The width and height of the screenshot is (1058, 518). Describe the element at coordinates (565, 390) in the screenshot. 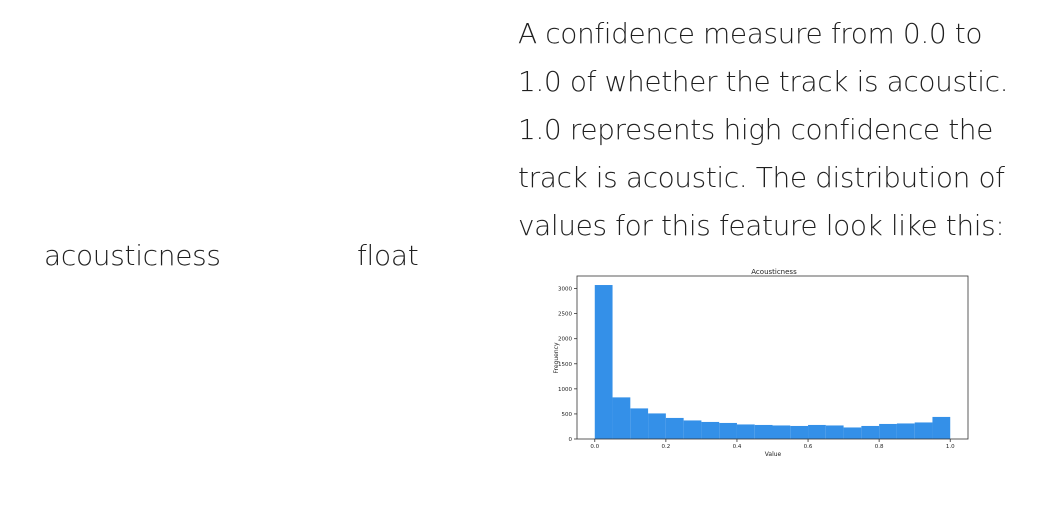

I see `y-tick-label: 1000` at that location.